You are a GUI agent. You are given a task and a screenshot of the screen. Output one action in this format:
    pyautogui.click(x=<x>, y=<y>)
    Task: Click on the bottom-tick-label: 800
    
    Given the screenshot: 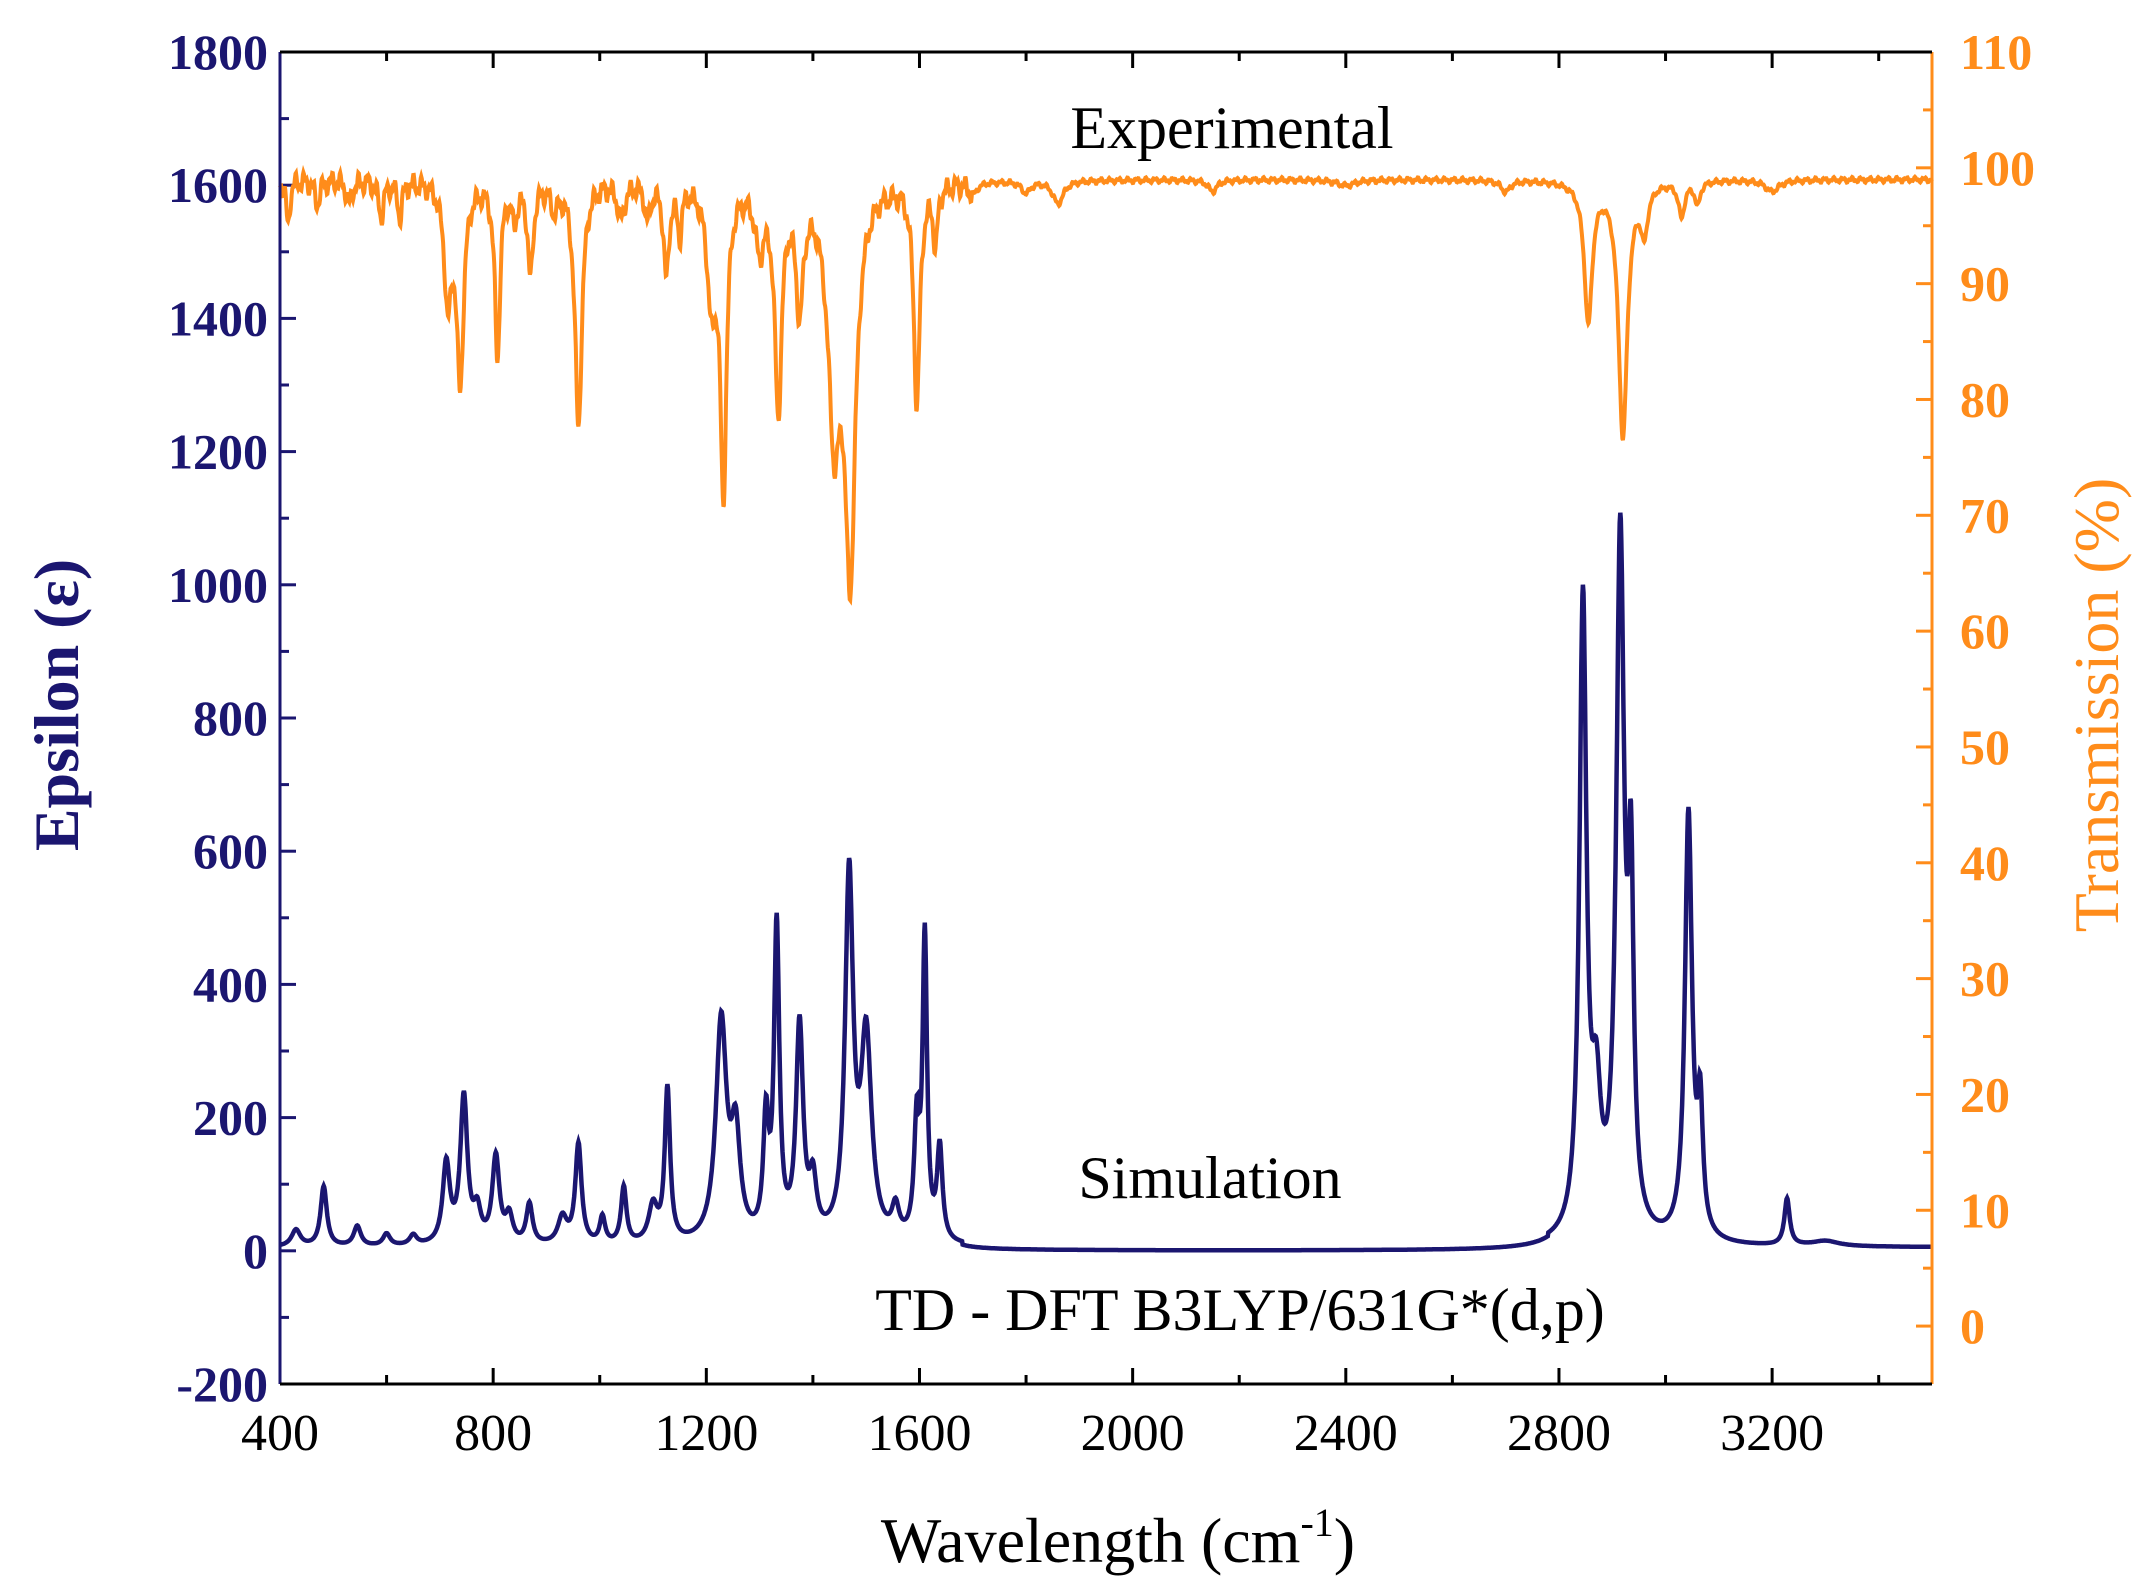 What is the action you would take?
    pyautogui.click(x=493, y=1433)
    